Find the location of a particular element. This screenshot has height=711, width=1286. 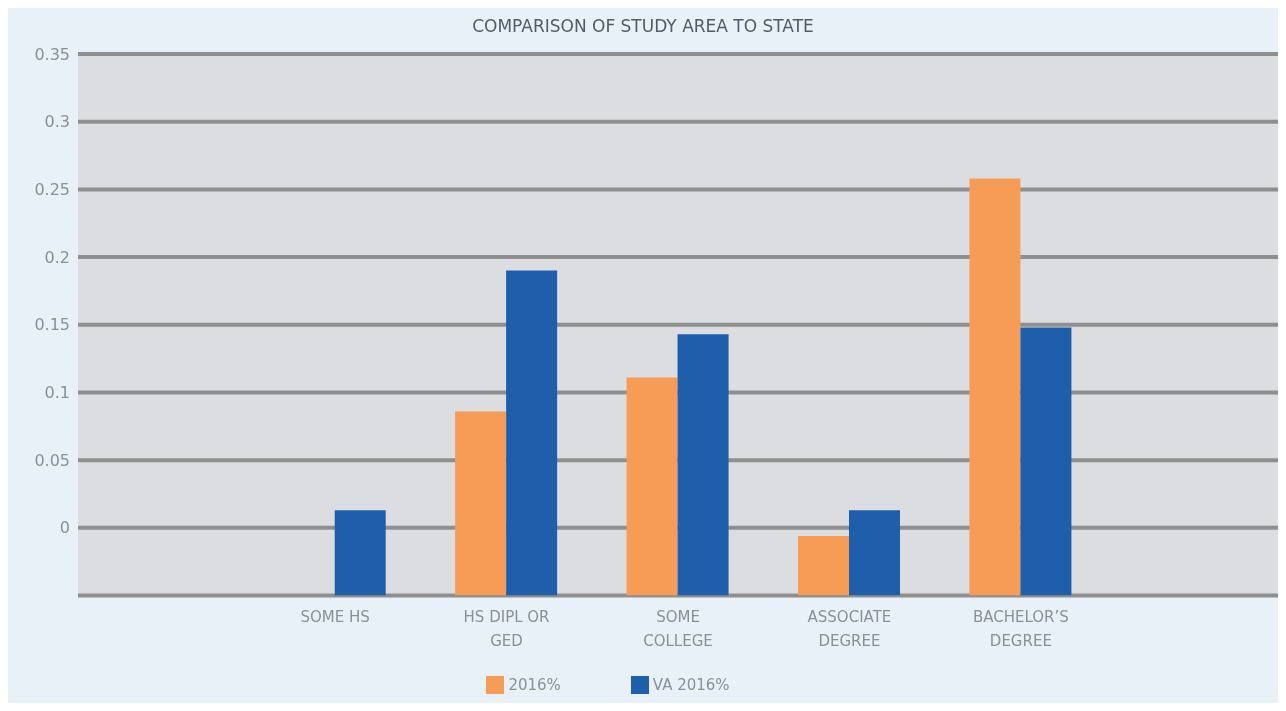

x-tick-label: SOME HS is located at coordinates (335, 616).